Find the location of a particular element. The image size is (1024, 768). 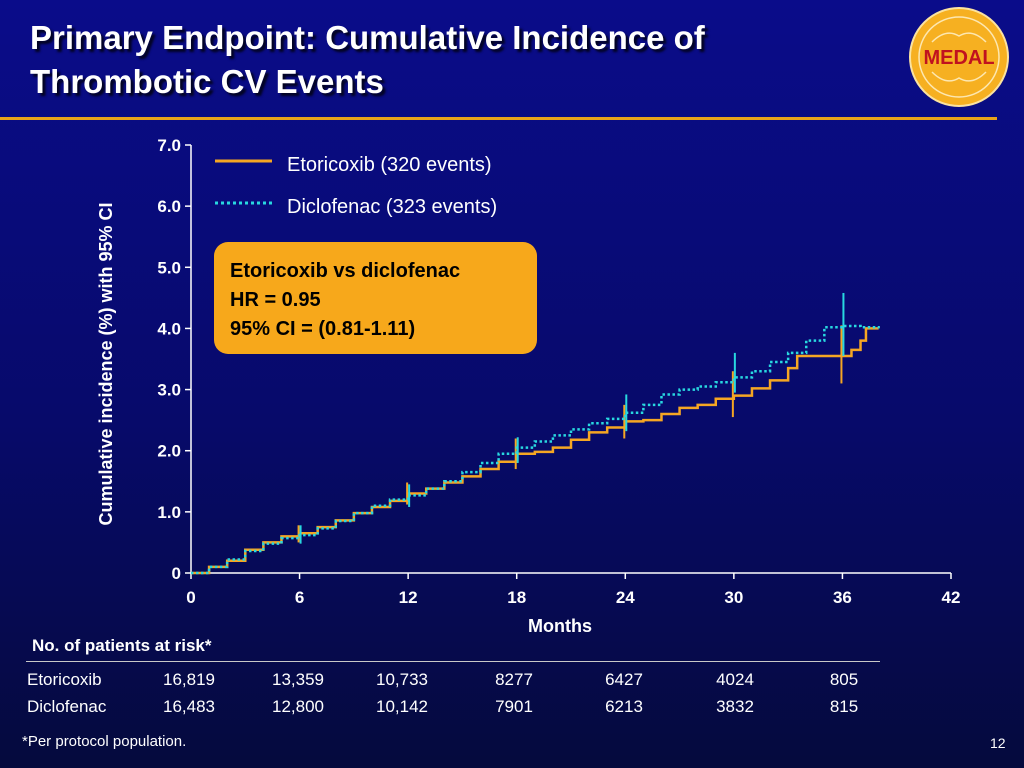

y-tick-label: 6.0 is located at coordinates (169, 206).